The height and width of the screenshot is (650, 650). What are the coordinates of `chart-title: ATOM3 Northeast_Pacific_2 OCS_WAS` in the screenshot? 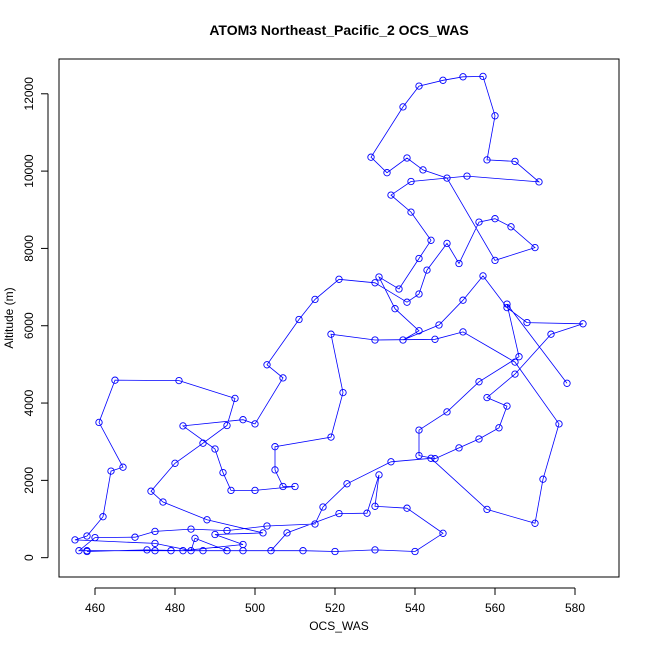 It's located at (338, 30).